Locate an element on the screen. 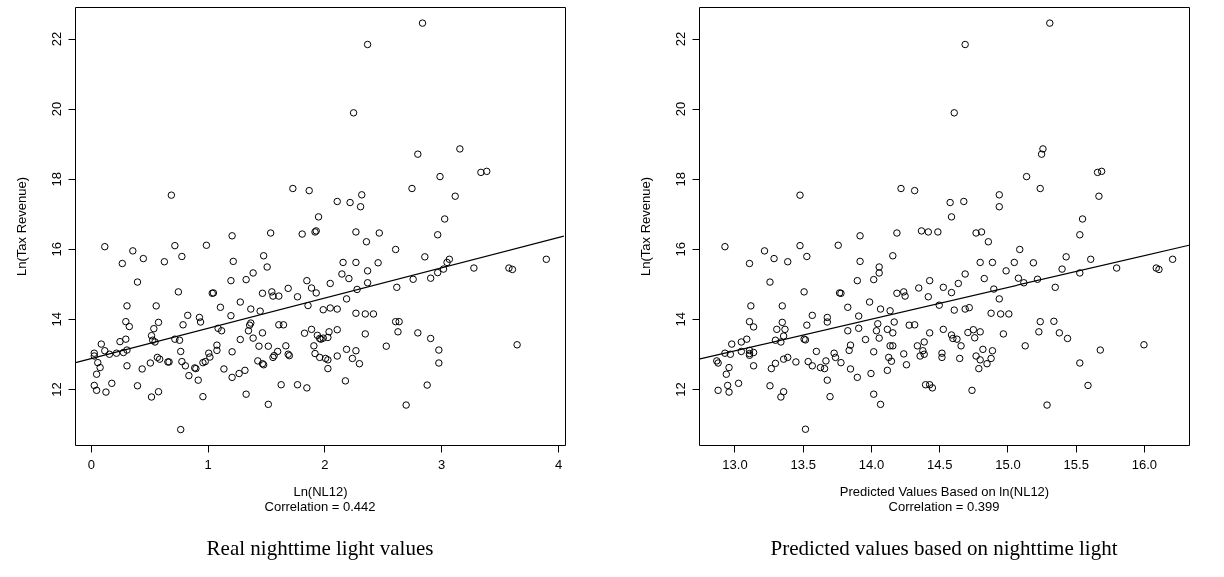 The height and width of the screenshot is (577, 1224). x-tick-label: 14.5 is located at coordinates (940, 464).